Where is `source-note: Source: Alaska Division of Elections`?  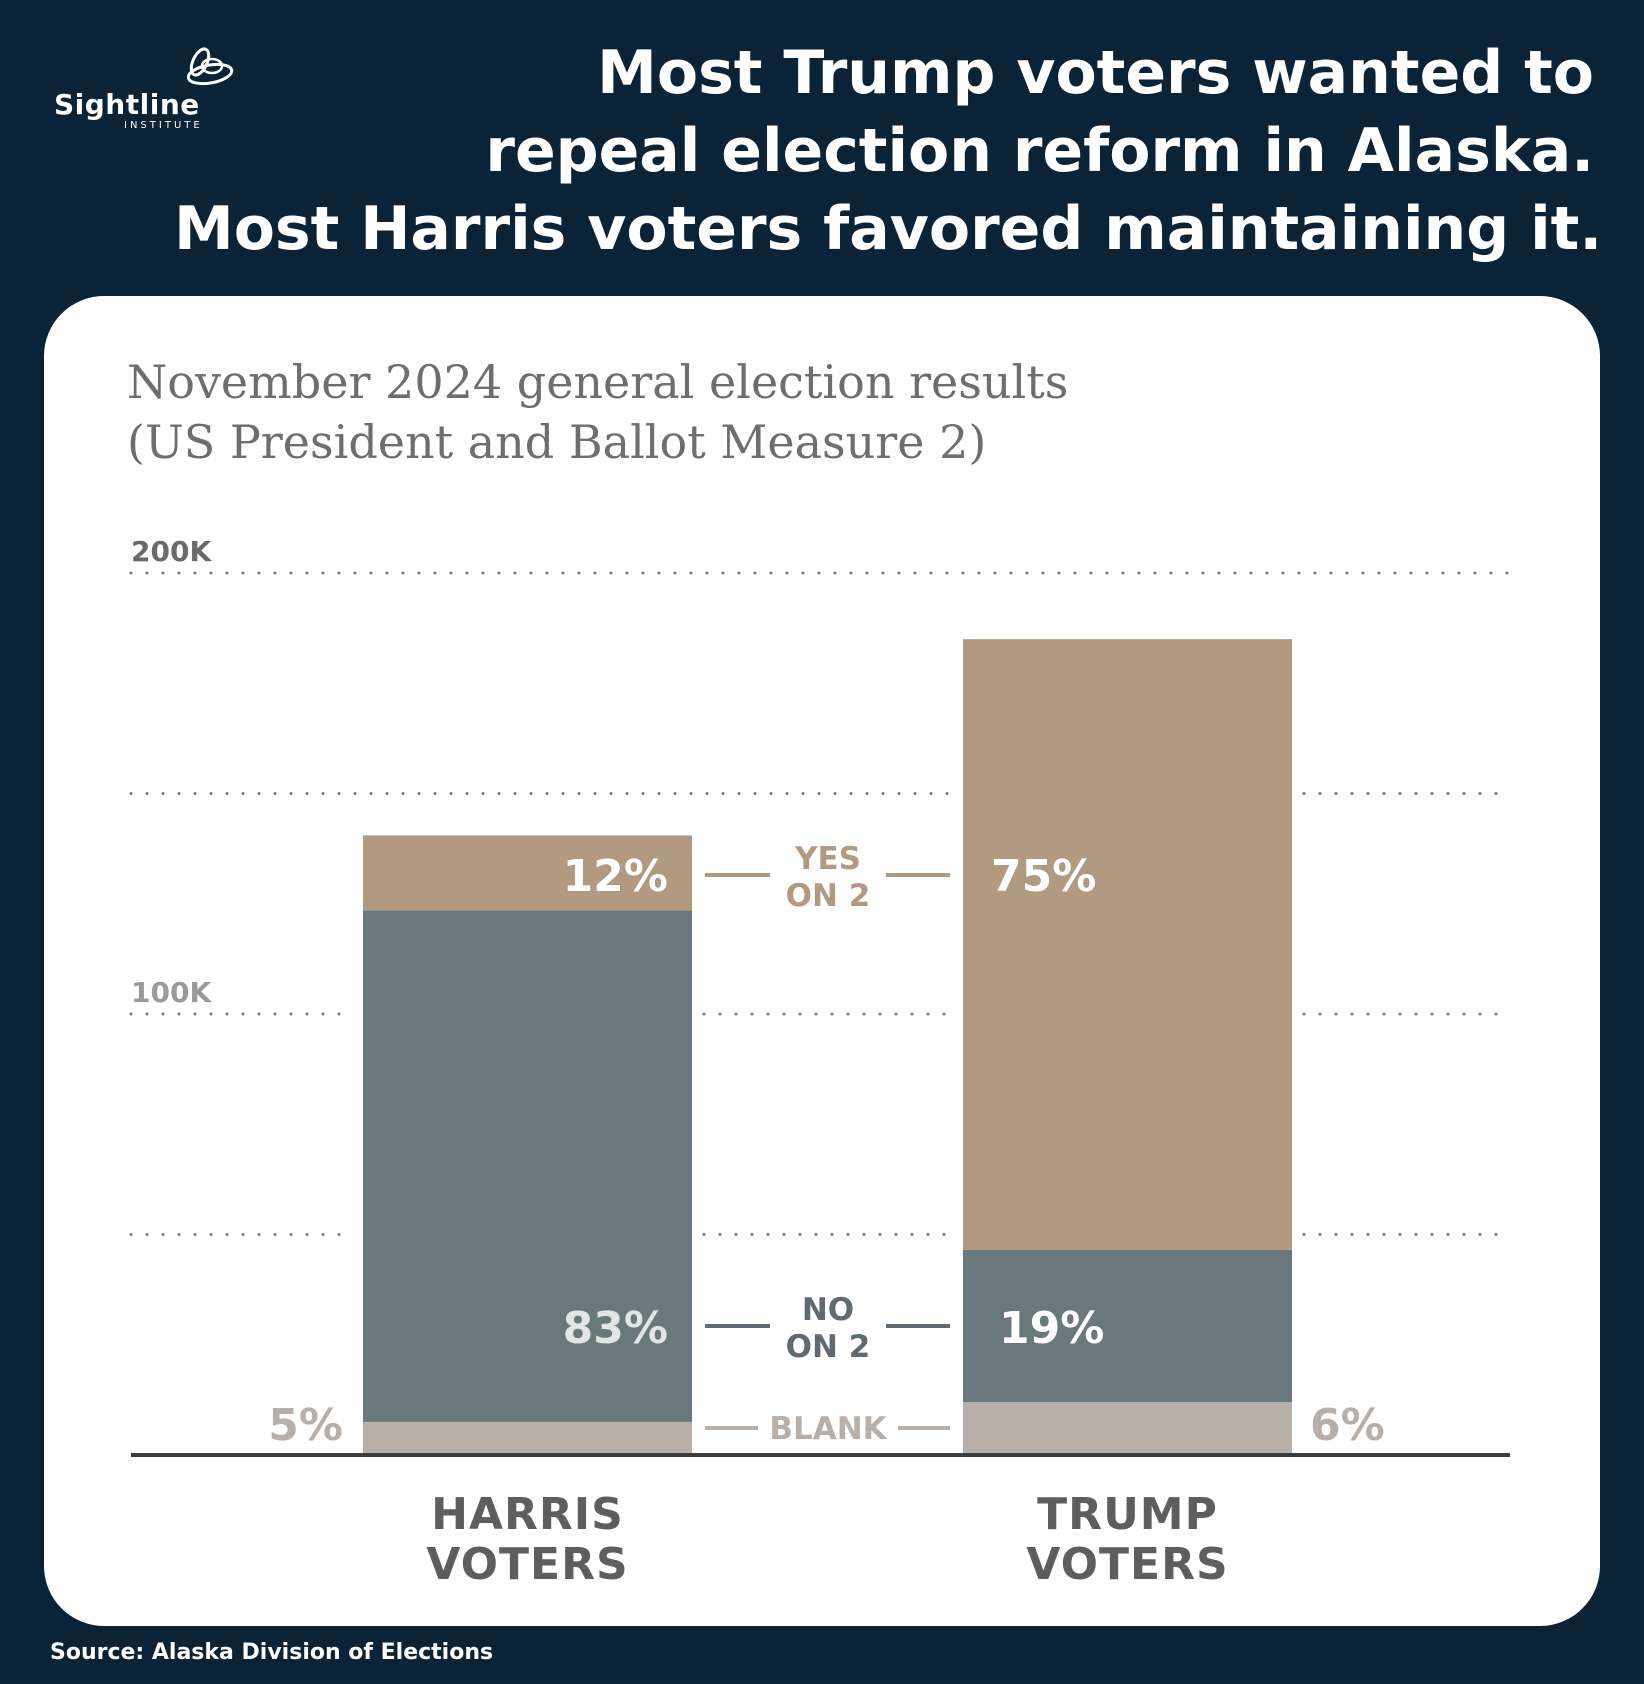 source-note: Source: Alaska Division of Elections is located at coordinates (272, 1652).